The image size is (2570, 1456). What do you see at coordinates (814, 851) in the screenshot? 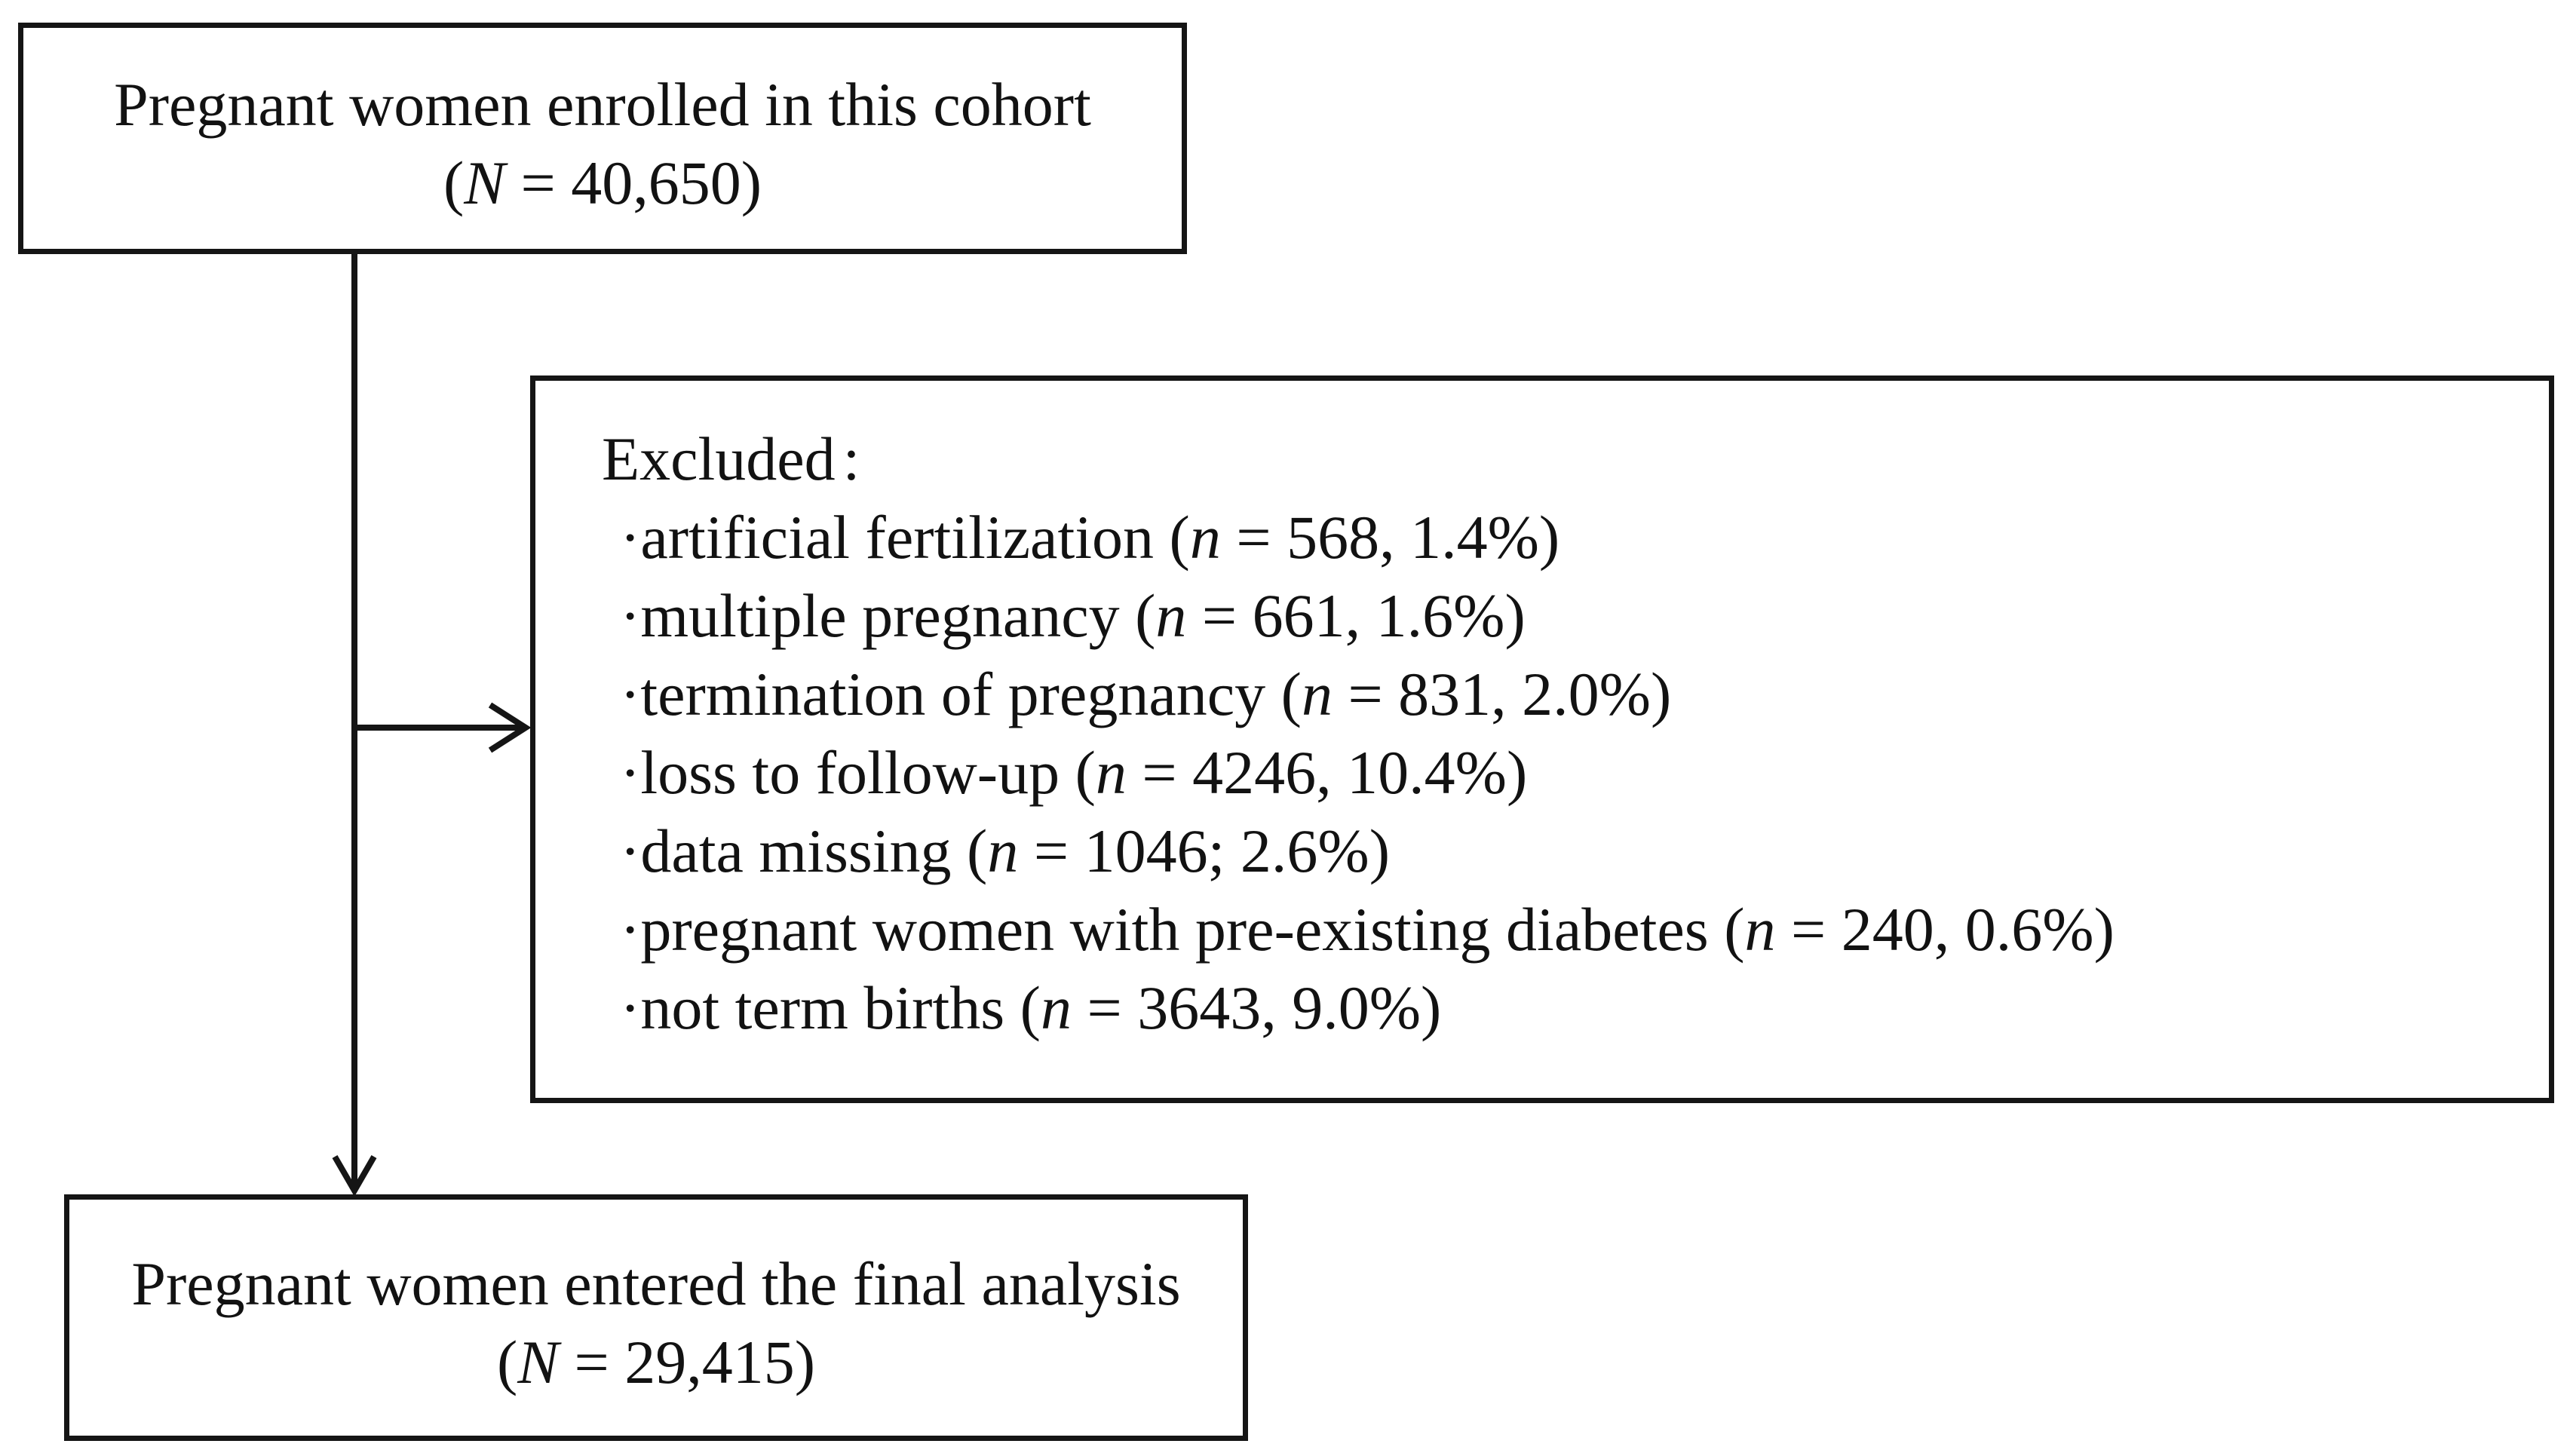
I see `exclusion-item-label: data missing (` at bounding box center [814, 851].